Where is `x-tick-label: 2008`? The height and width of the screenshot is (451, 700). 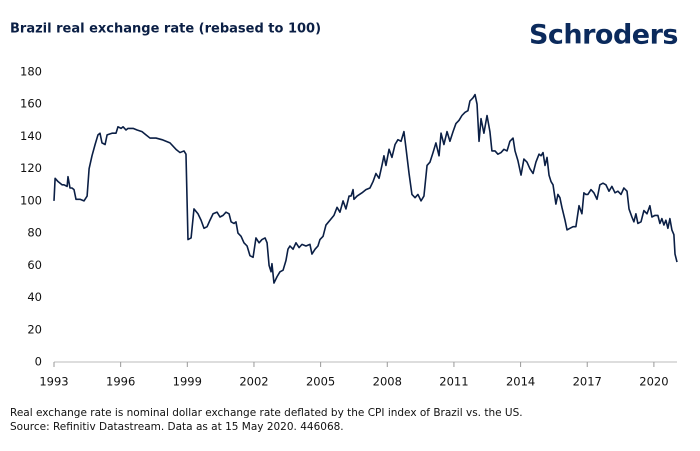 x-tick-label: 2008 is located at coordinates (387, 382).